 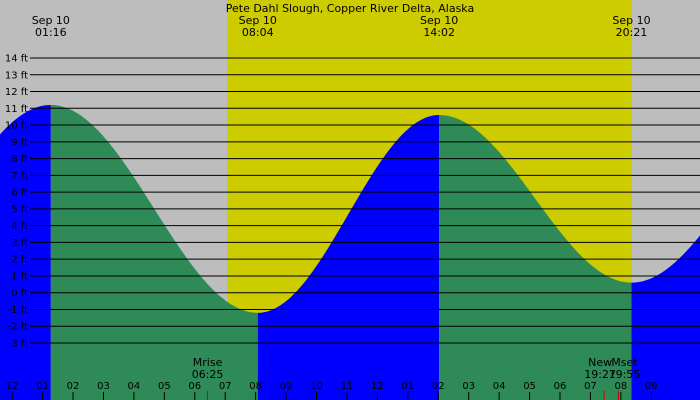 What do you see at coordinates (632, 32) in the screenshot?
I see `extreme-time-label: 20:21` at bounding box center [632, 32].